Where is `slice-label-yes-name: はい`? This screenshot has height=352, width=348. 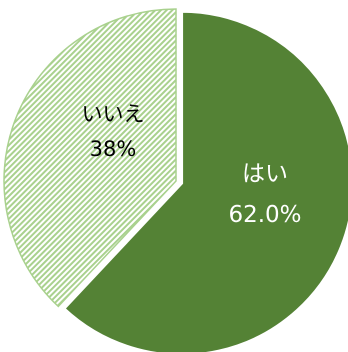
slice-label-yes-name: はい is located at coordinates (265, 174).